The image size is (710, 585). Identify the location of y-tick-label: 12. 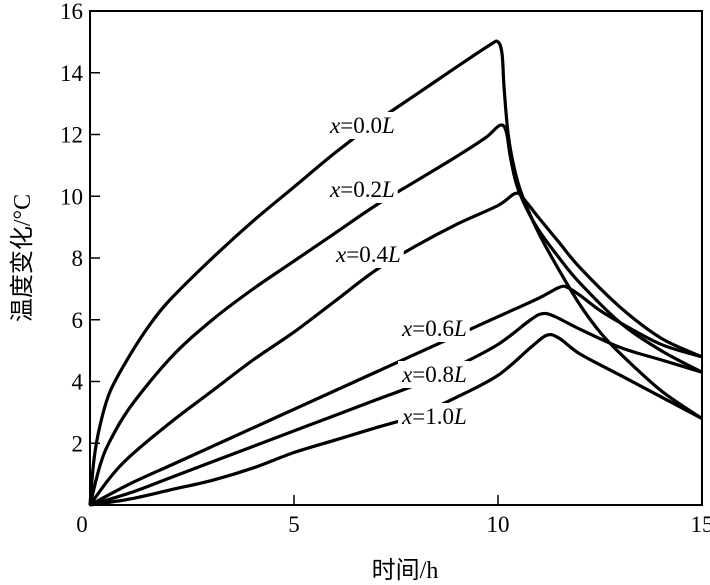
(71, 135).